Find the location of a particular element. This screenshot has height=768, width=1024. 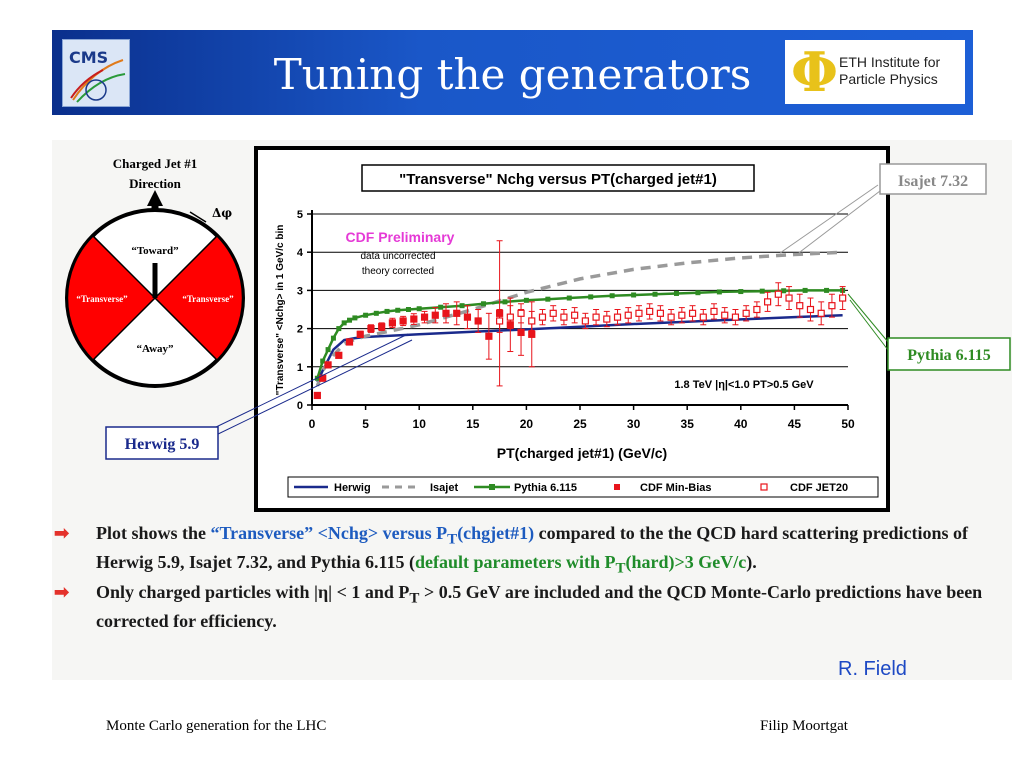

eth-logo: Φ ETH Institute for Particle Physics is located at coordinates (875, 72).